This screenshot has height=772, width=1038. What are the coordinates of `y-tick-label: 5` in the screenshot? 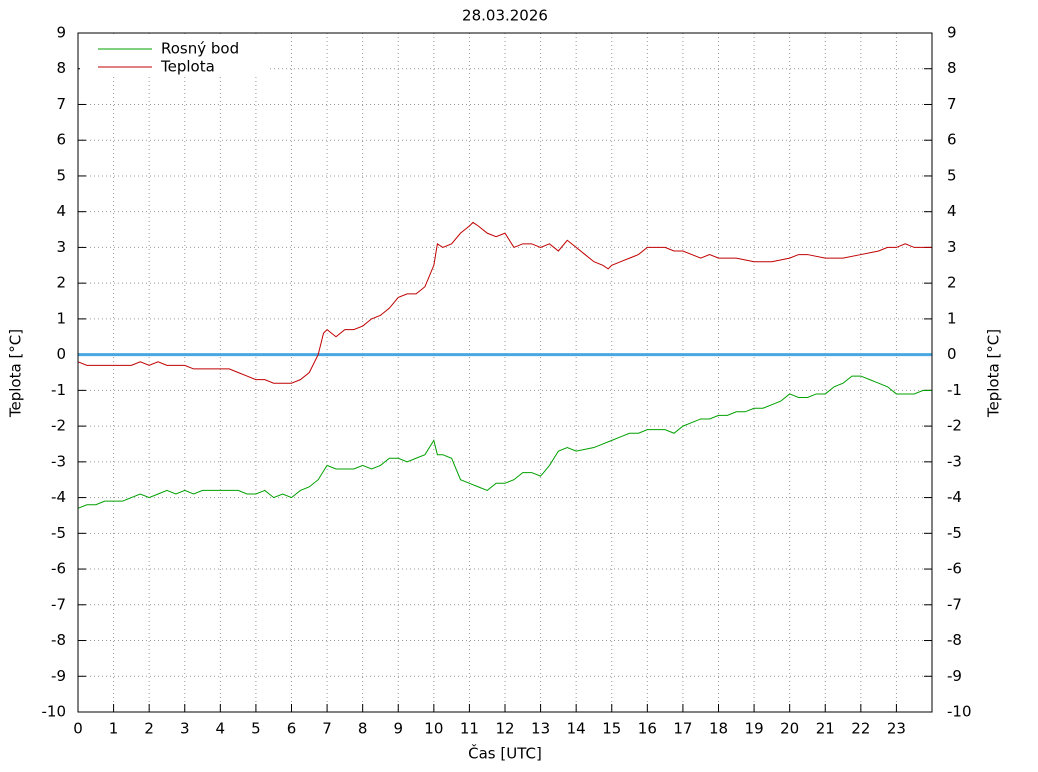 It's located at (61, 175).